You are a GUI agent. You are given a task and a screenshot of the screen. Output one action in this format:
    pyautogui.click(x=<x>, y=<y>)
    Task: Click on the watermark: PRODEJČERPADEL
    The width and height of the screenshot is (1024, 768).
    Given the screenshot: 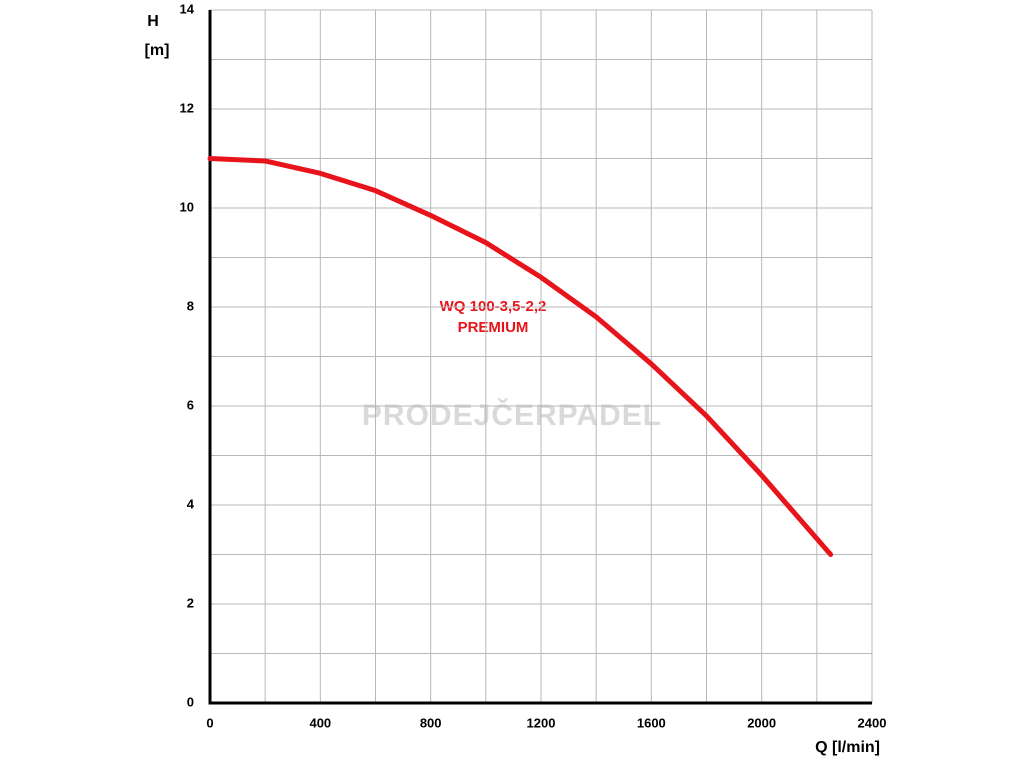 What is the action you would take?
    pyautogui.click(x=512, y=415)
    